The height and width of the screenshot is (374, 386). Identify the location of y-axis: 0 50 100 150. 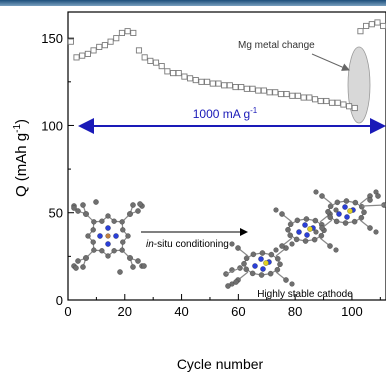
(57, 169).